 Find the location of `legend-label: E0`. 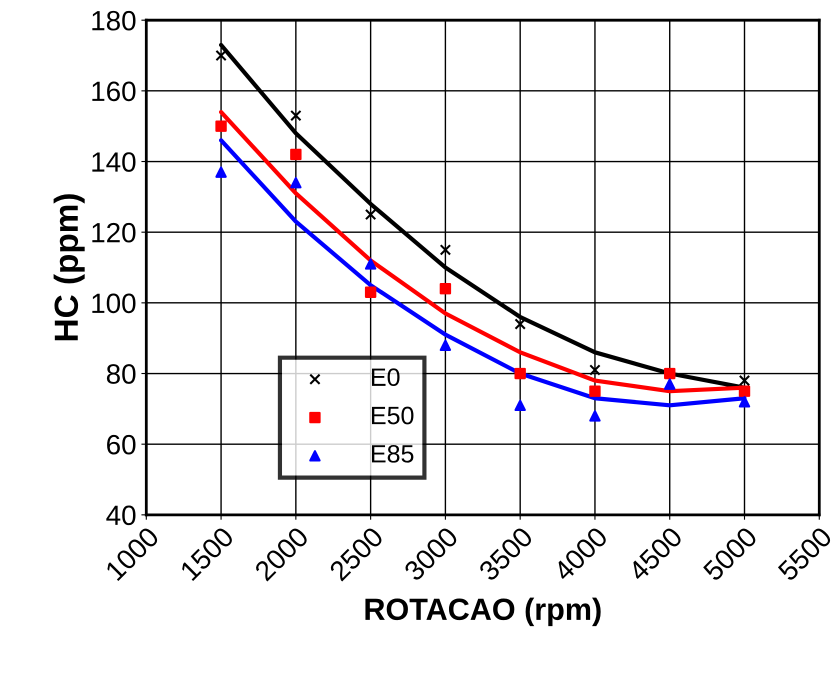

legend-label: E0 is located at coordinates (386, 377).